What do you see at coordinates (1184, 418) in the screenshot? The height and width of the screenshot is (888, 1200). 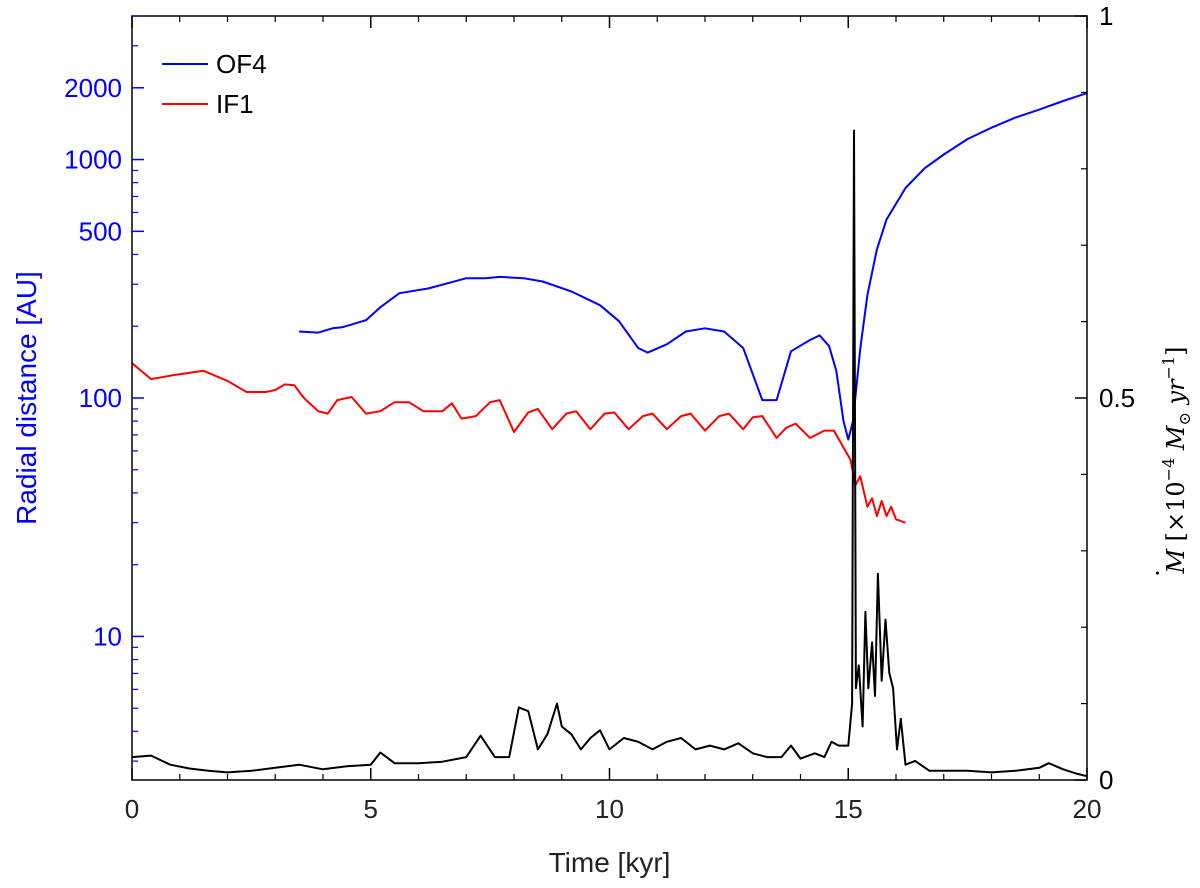 I see `right-axis-title-sun: ⊙` at bounding box center [1184, 418].